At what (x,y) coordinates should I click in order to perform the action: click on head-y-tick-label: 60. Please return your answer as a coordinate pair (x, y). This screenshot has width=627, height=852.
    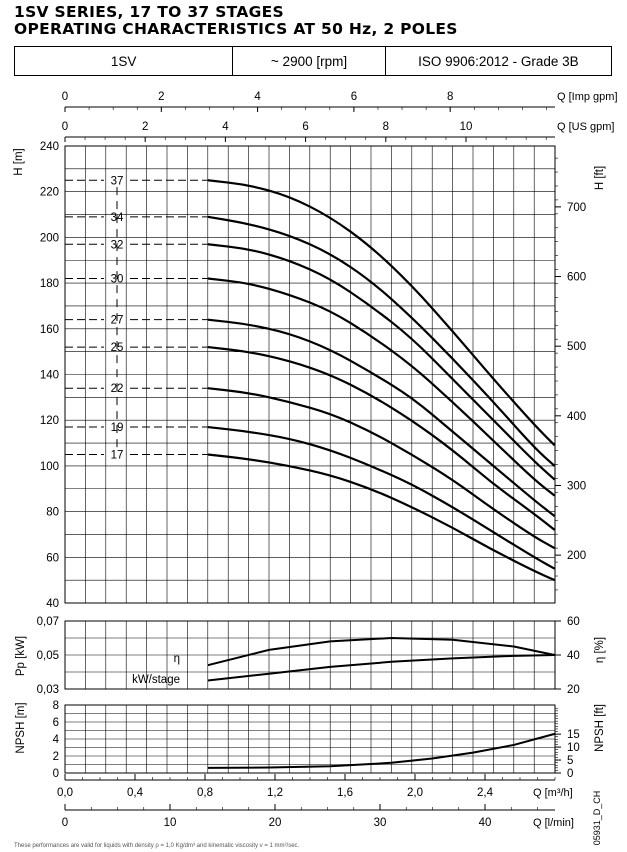
    Looking at the image, I should click on (52, 558).